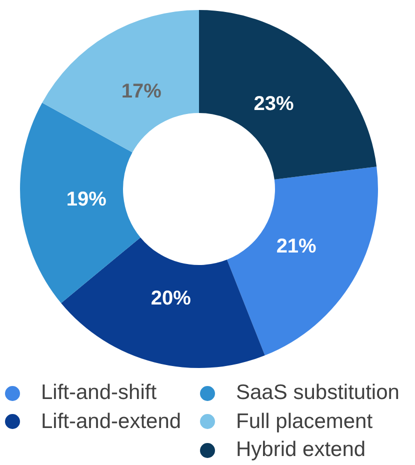  What do you see at coordinates (296, 247) in the screenshot?
I see `data-label: 21%` at bounding box center [296, 247].